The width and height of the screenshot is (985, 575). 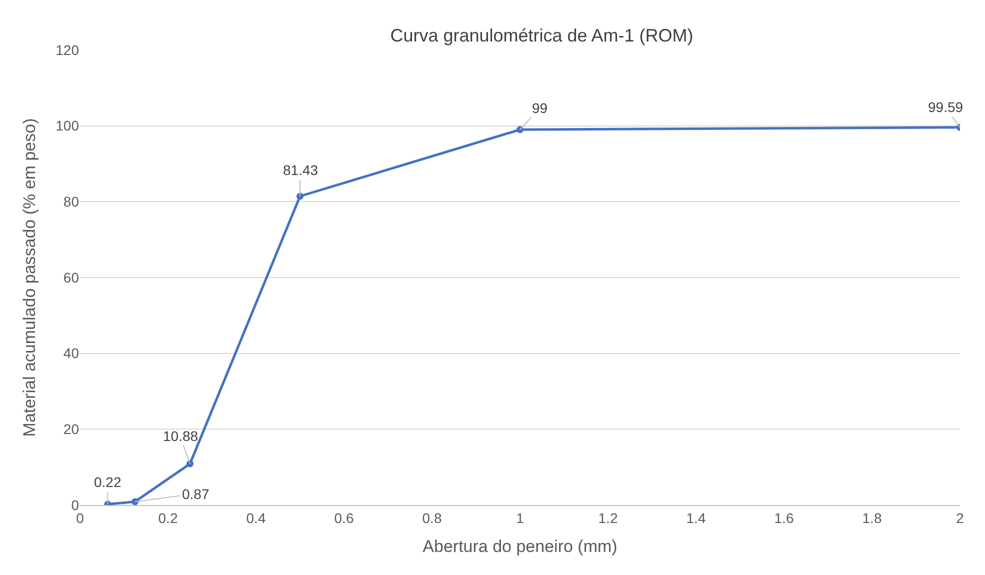 What do you see at coordinates (168, 518) in the screenshot?
I see `x-tick-label: 0.2` at bounding box center [168, 518].